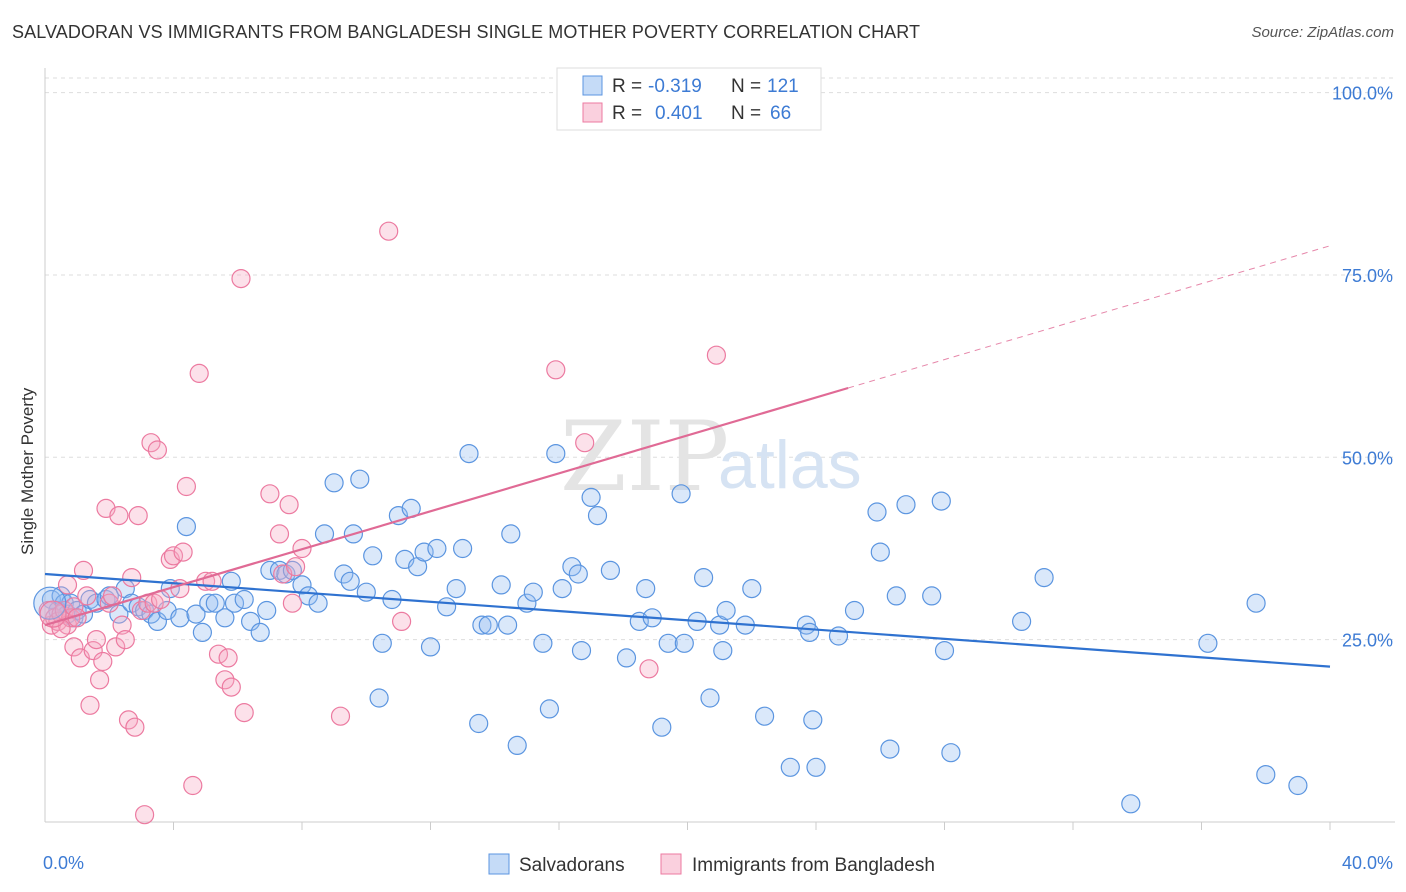 The width and height of the screenshot is (1406, 892). What do you see at coordinates (63, 863) in the screenshot?
I see `x-tick-label: 0.0%` at bounding box center [63, 863].